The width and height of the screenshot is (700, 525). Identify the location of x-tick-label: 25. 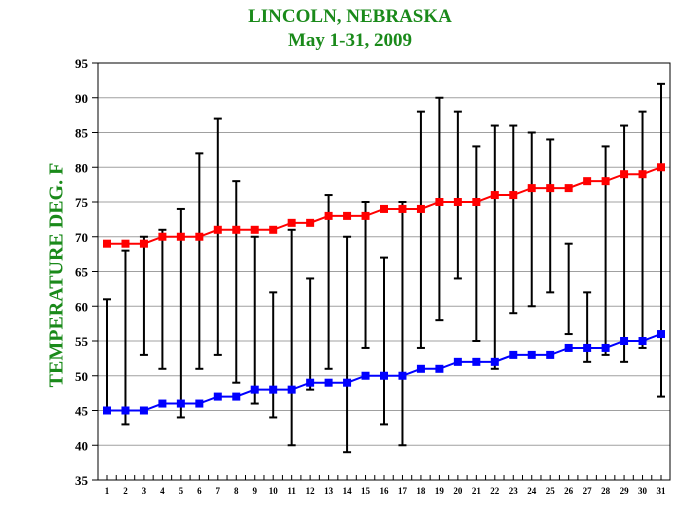
(551, 491).